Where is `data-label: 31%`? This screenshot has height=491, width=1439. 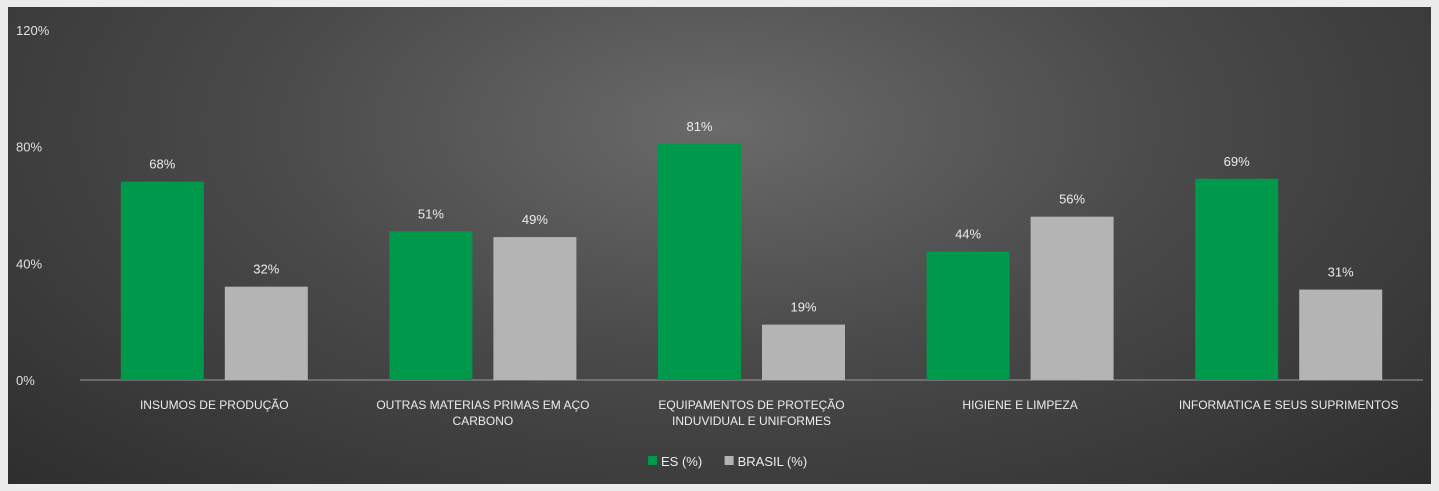 data-label: 31% is located at coordinates (1341, 272).